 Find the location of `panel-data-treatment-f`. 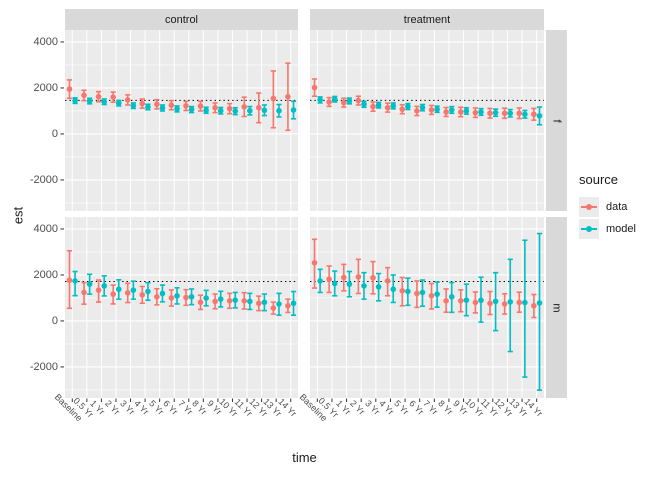

panel-data-treatment-f is located at coordinates (427, 102).